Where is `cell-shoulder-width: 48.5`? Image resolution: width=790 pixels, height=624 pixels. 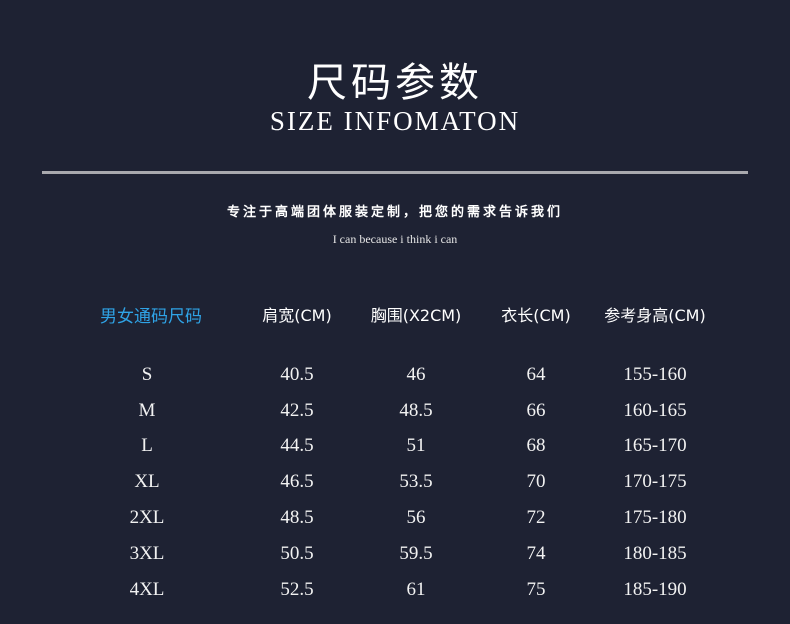
cell-shoulder-width: 48.5 is located at coordinates (297, 517).